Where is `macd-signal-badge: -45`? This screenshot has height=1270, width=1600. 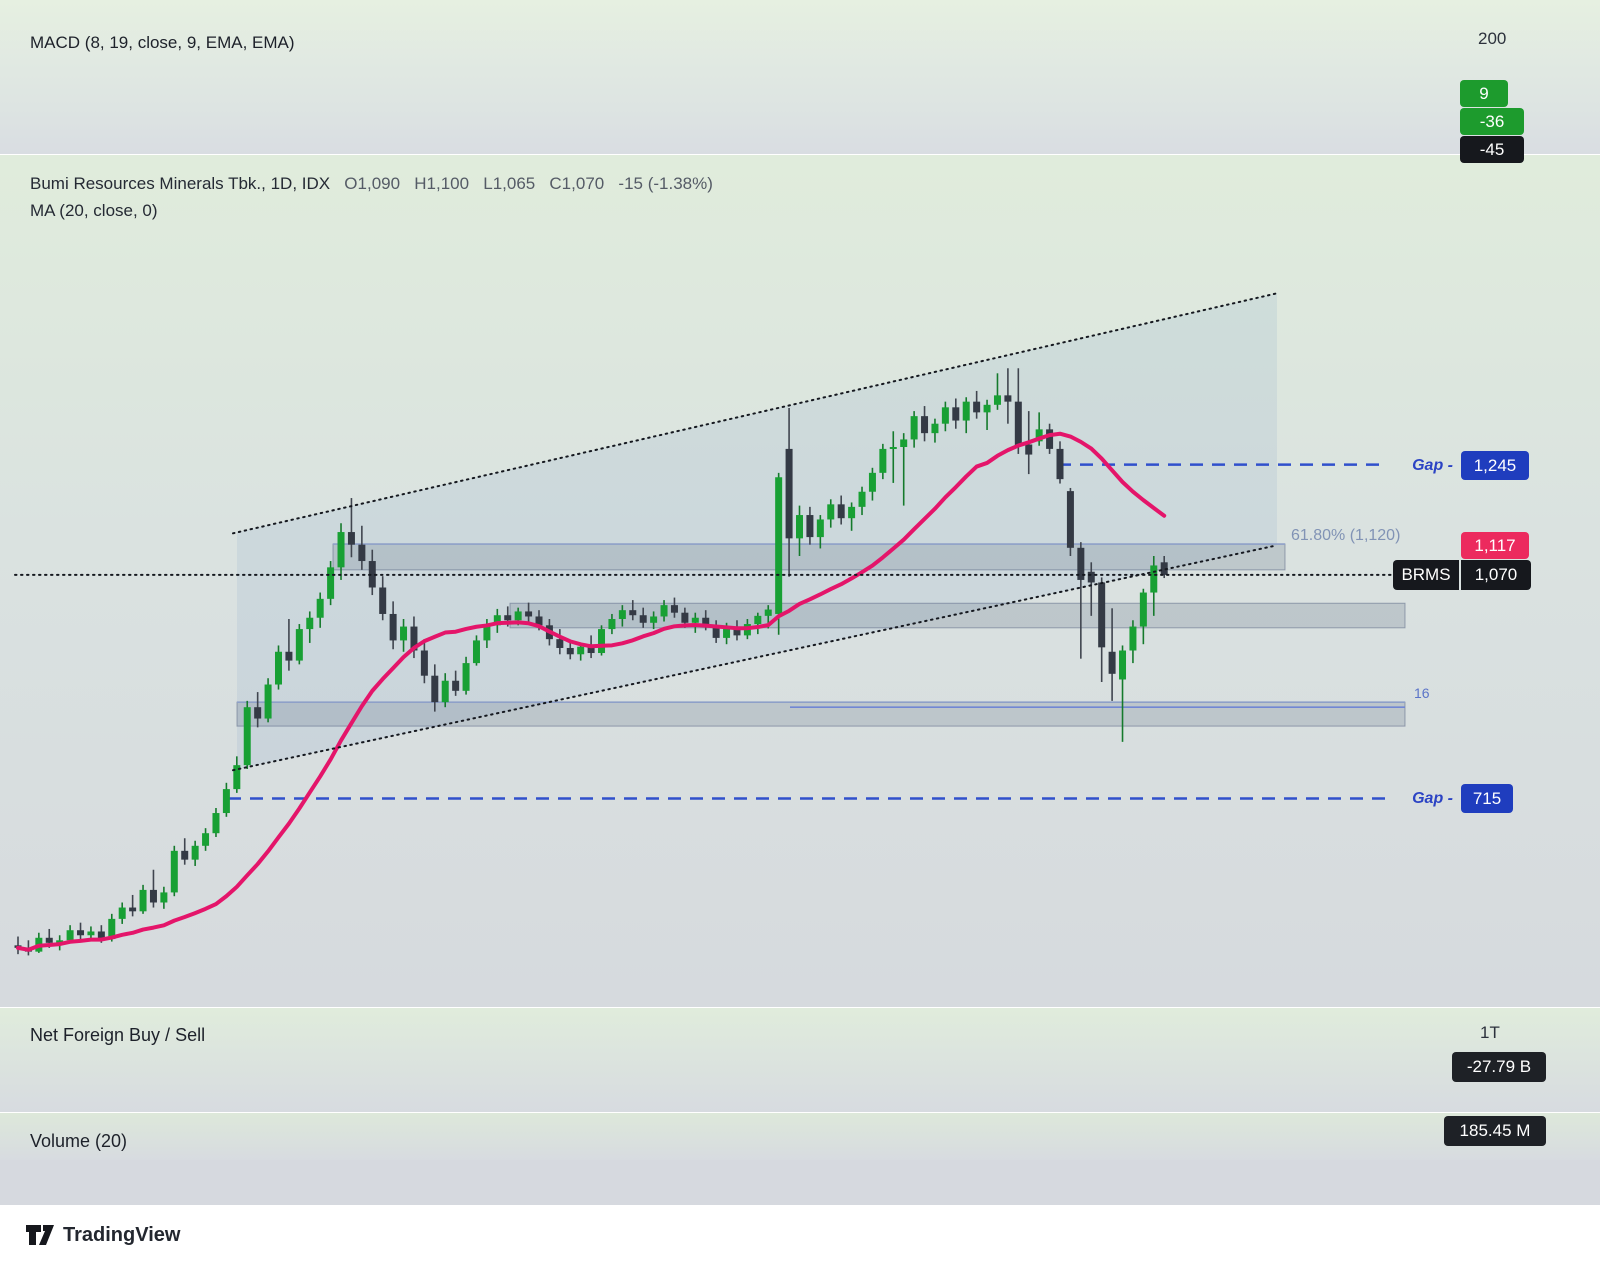 macd-signal-badge: -45 is located at coordinates (1492, 149).